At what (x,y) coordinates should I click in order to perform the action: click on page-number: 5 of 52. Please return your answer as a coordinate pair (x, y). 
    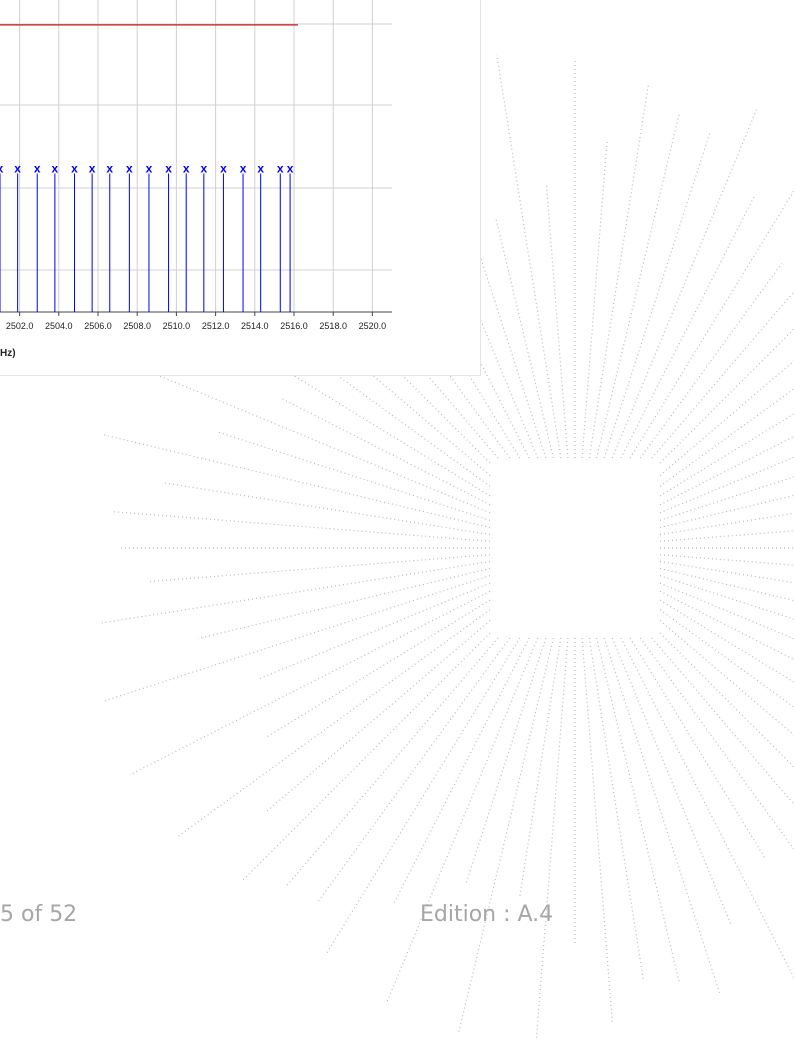
    Looking at the image, I should click on (39, 914).